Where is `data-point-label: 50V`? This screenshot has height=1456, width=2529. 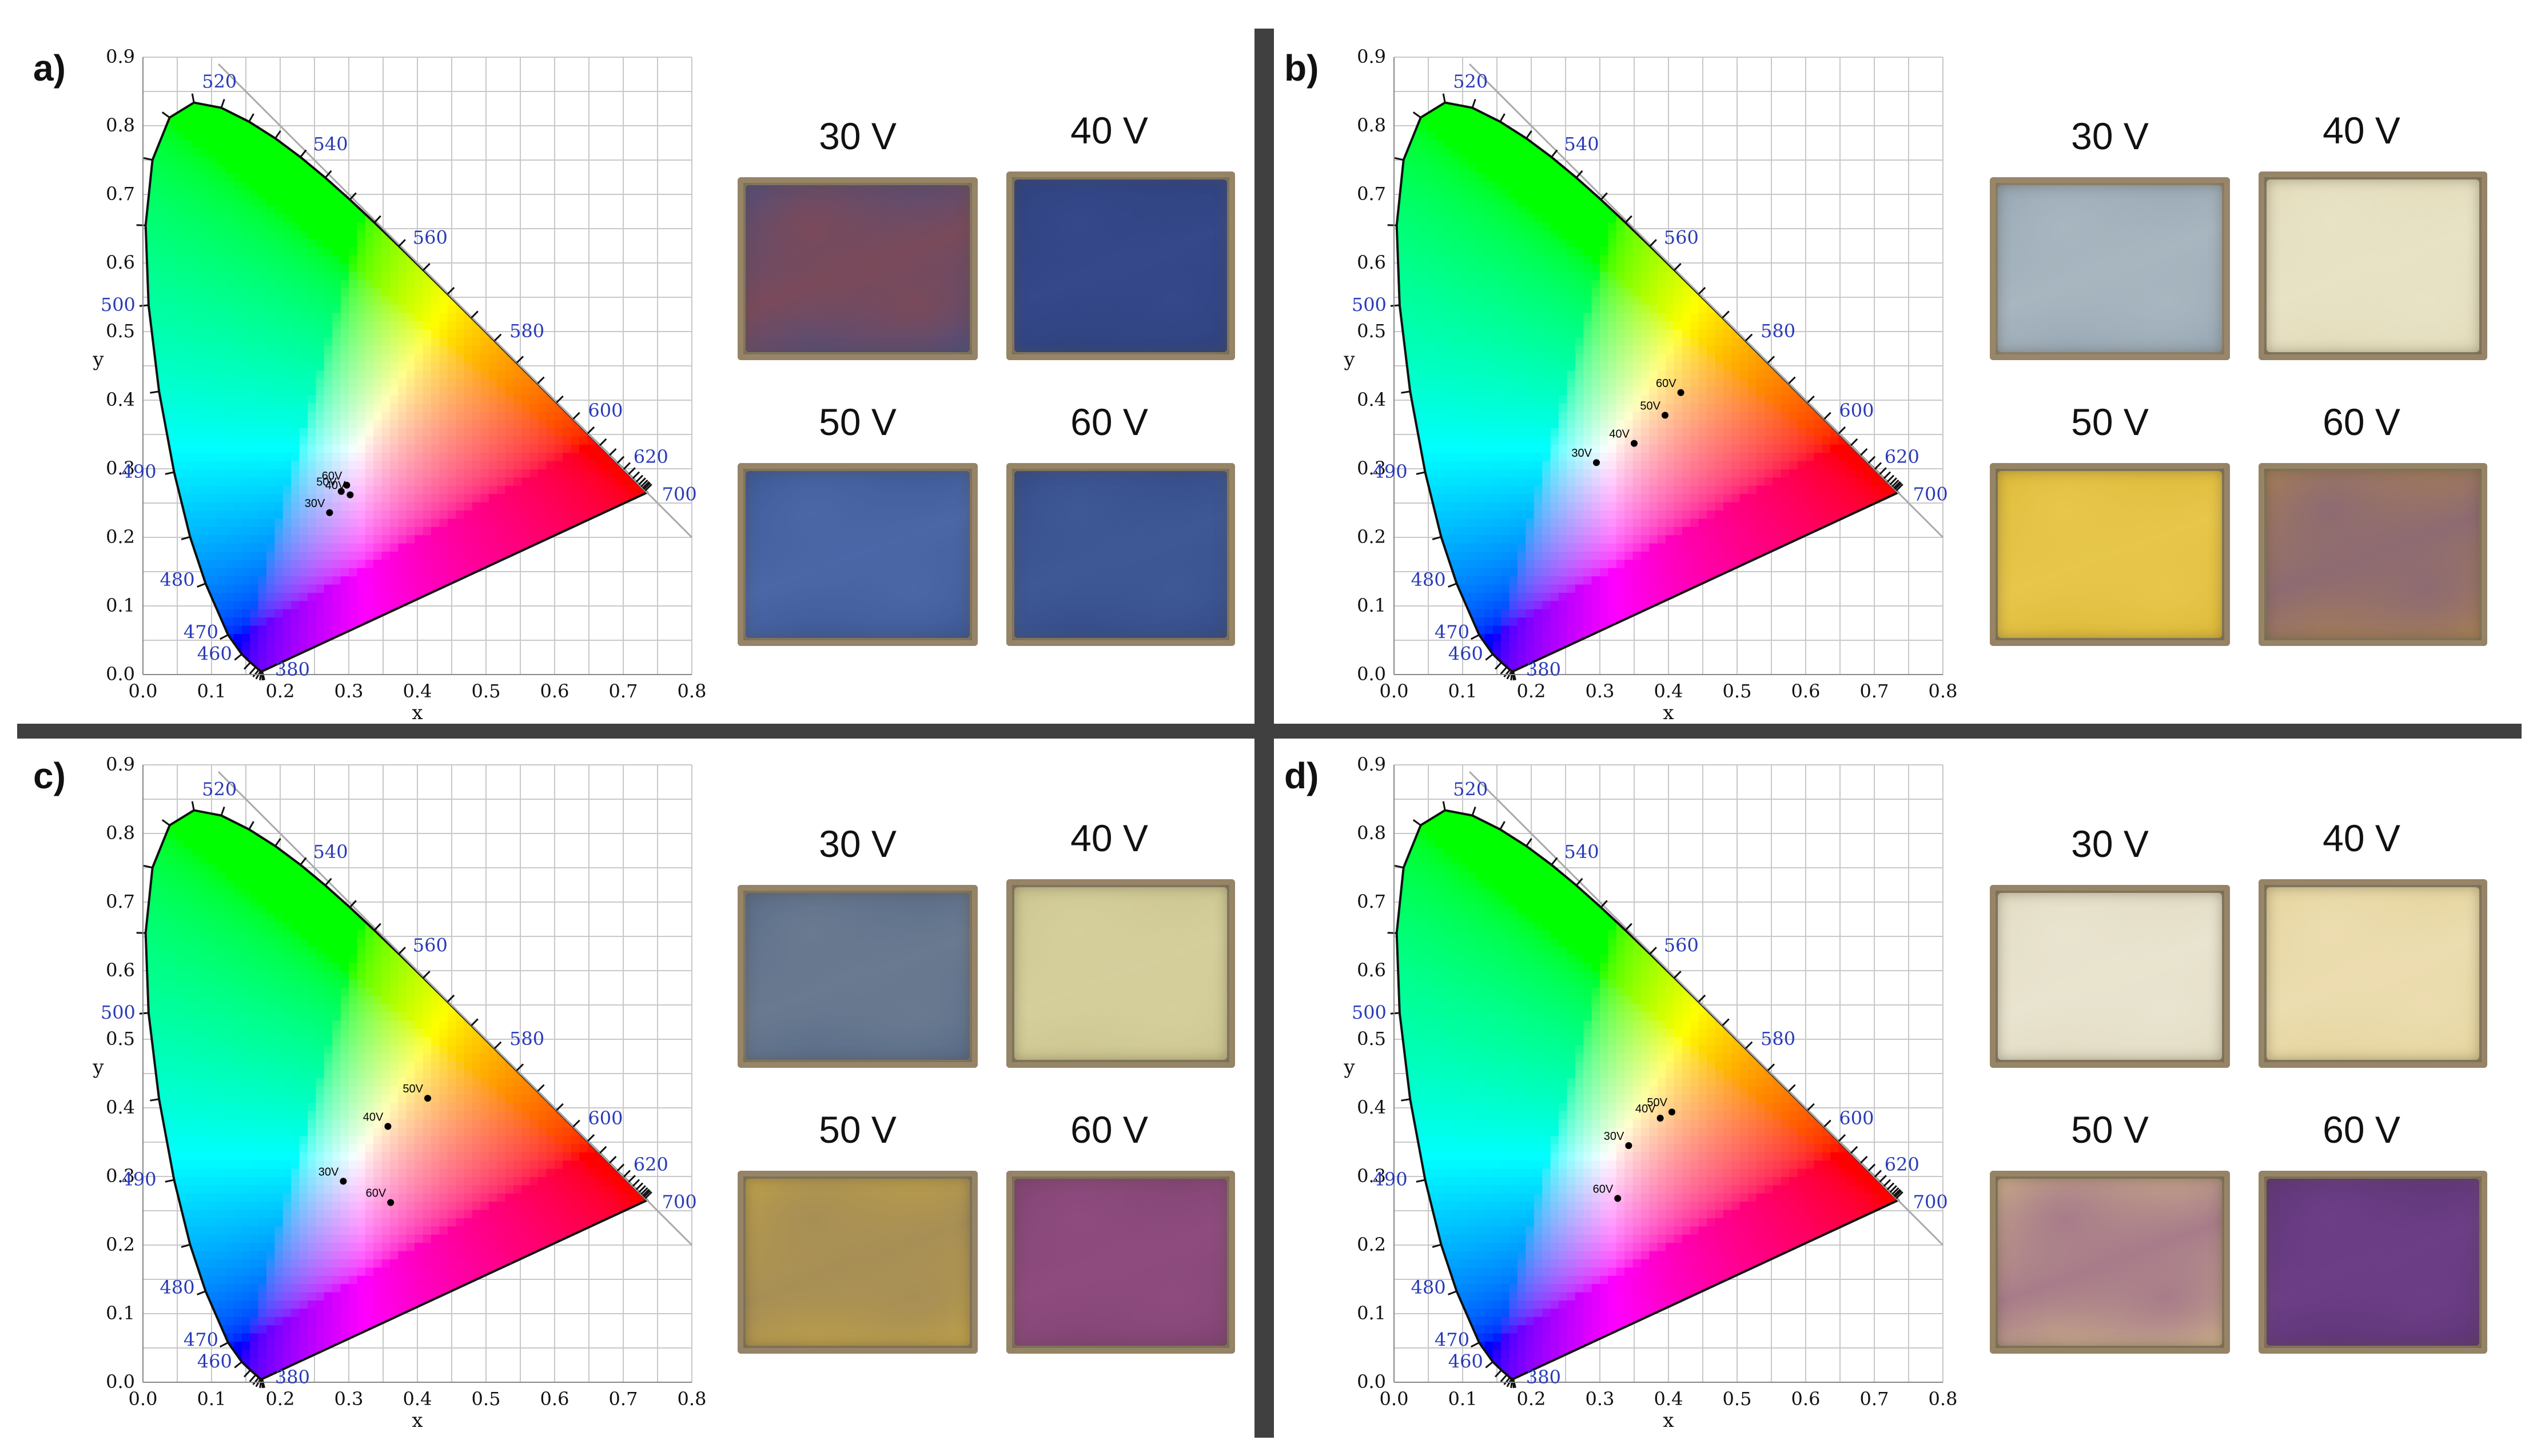
data-point-label: 50V is located at coordinates (413, 1089).